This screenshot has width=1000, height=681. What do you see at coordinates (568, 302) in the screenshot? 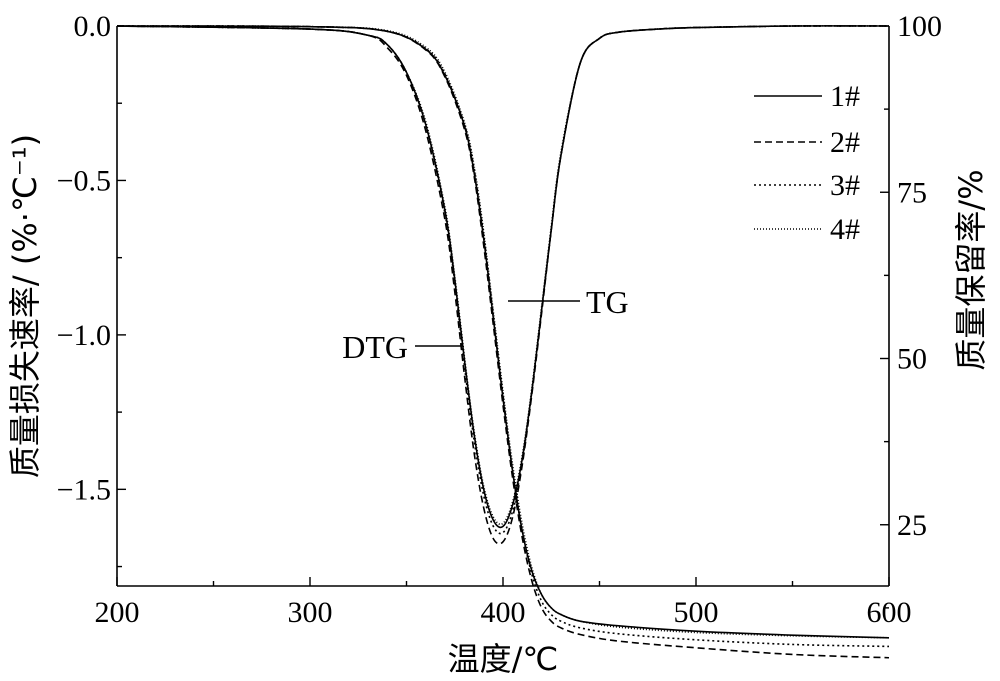
I see `tg-annotation: TG` at bounding box center [568, 302].